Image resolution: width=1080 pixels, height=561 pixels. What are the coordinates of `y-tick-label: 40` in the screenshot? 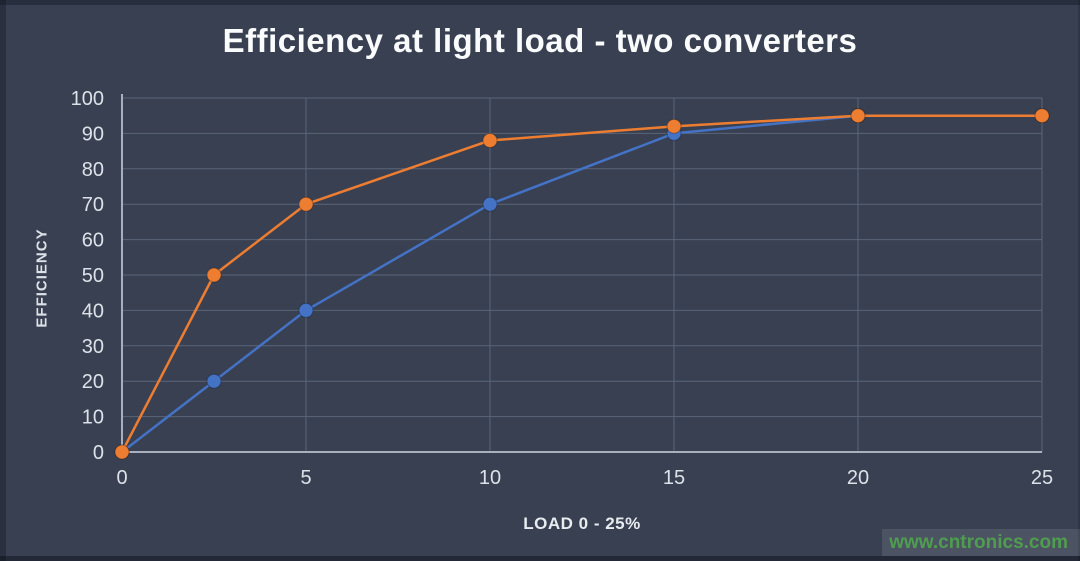 It's located at (93, 311).